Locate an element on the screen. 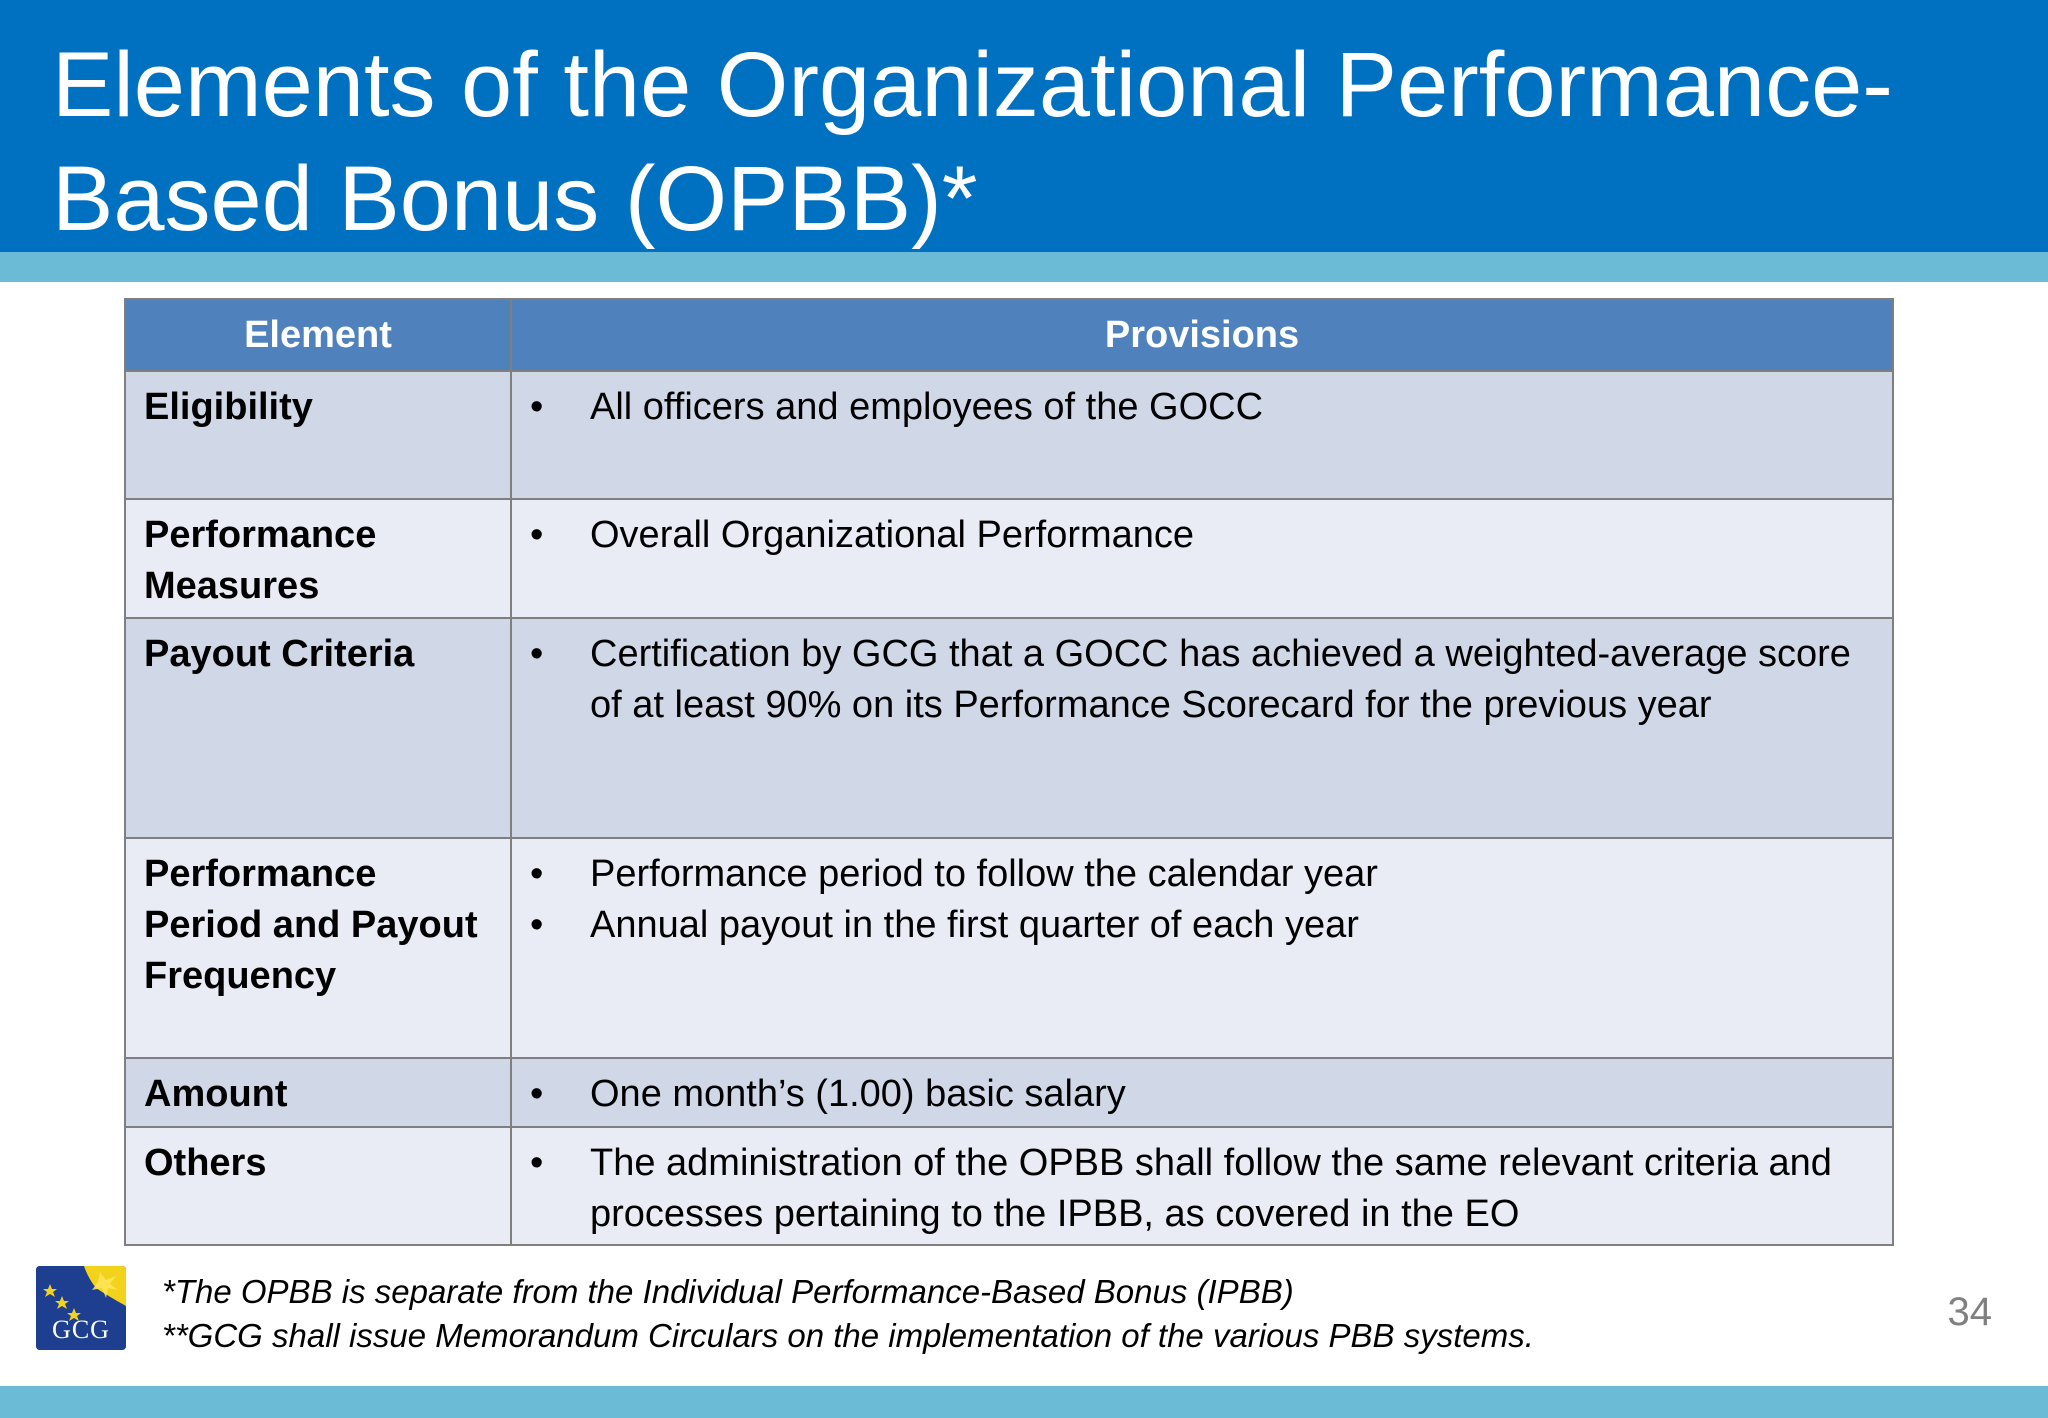  provisions-list: • One month’s (1.00) basic salary is located at coordinates (1202, 1094).